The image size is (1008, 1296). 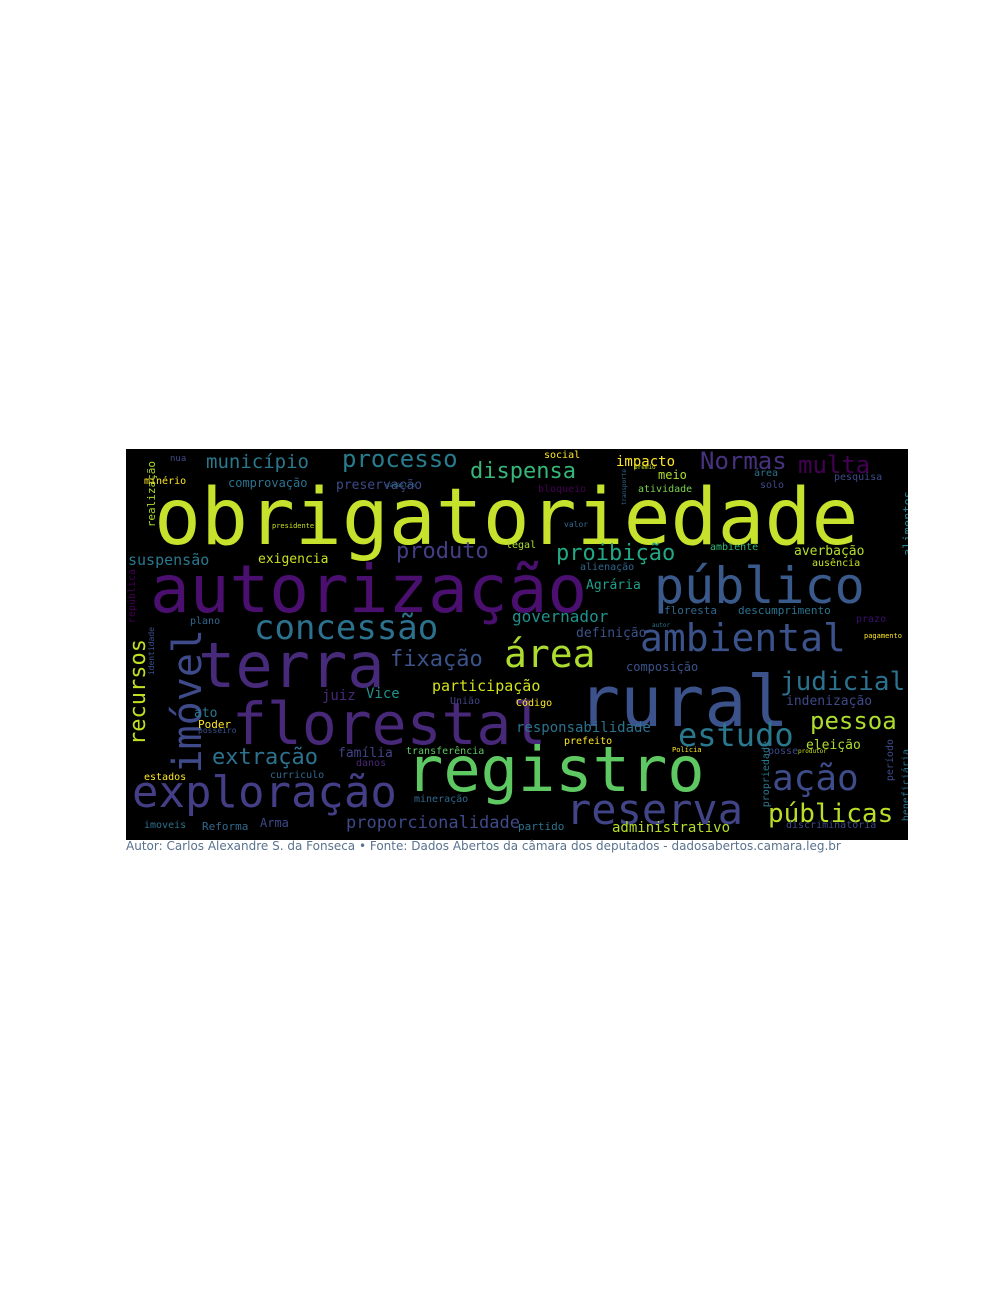 I want to click on cloud-word: comprovação, so click(x=268, y=483).